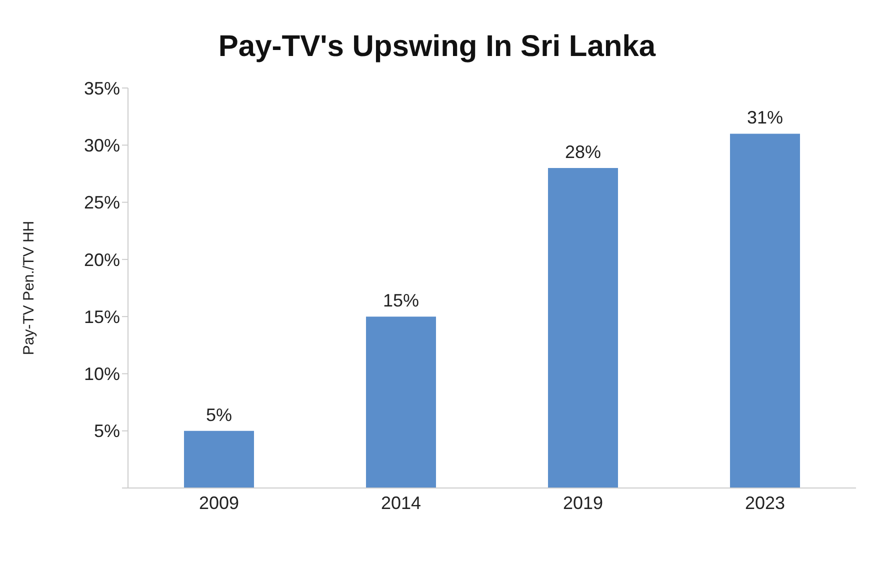 The image size is (874, 563). I want to click on x-tick-label: 2009, so click(219, 502).